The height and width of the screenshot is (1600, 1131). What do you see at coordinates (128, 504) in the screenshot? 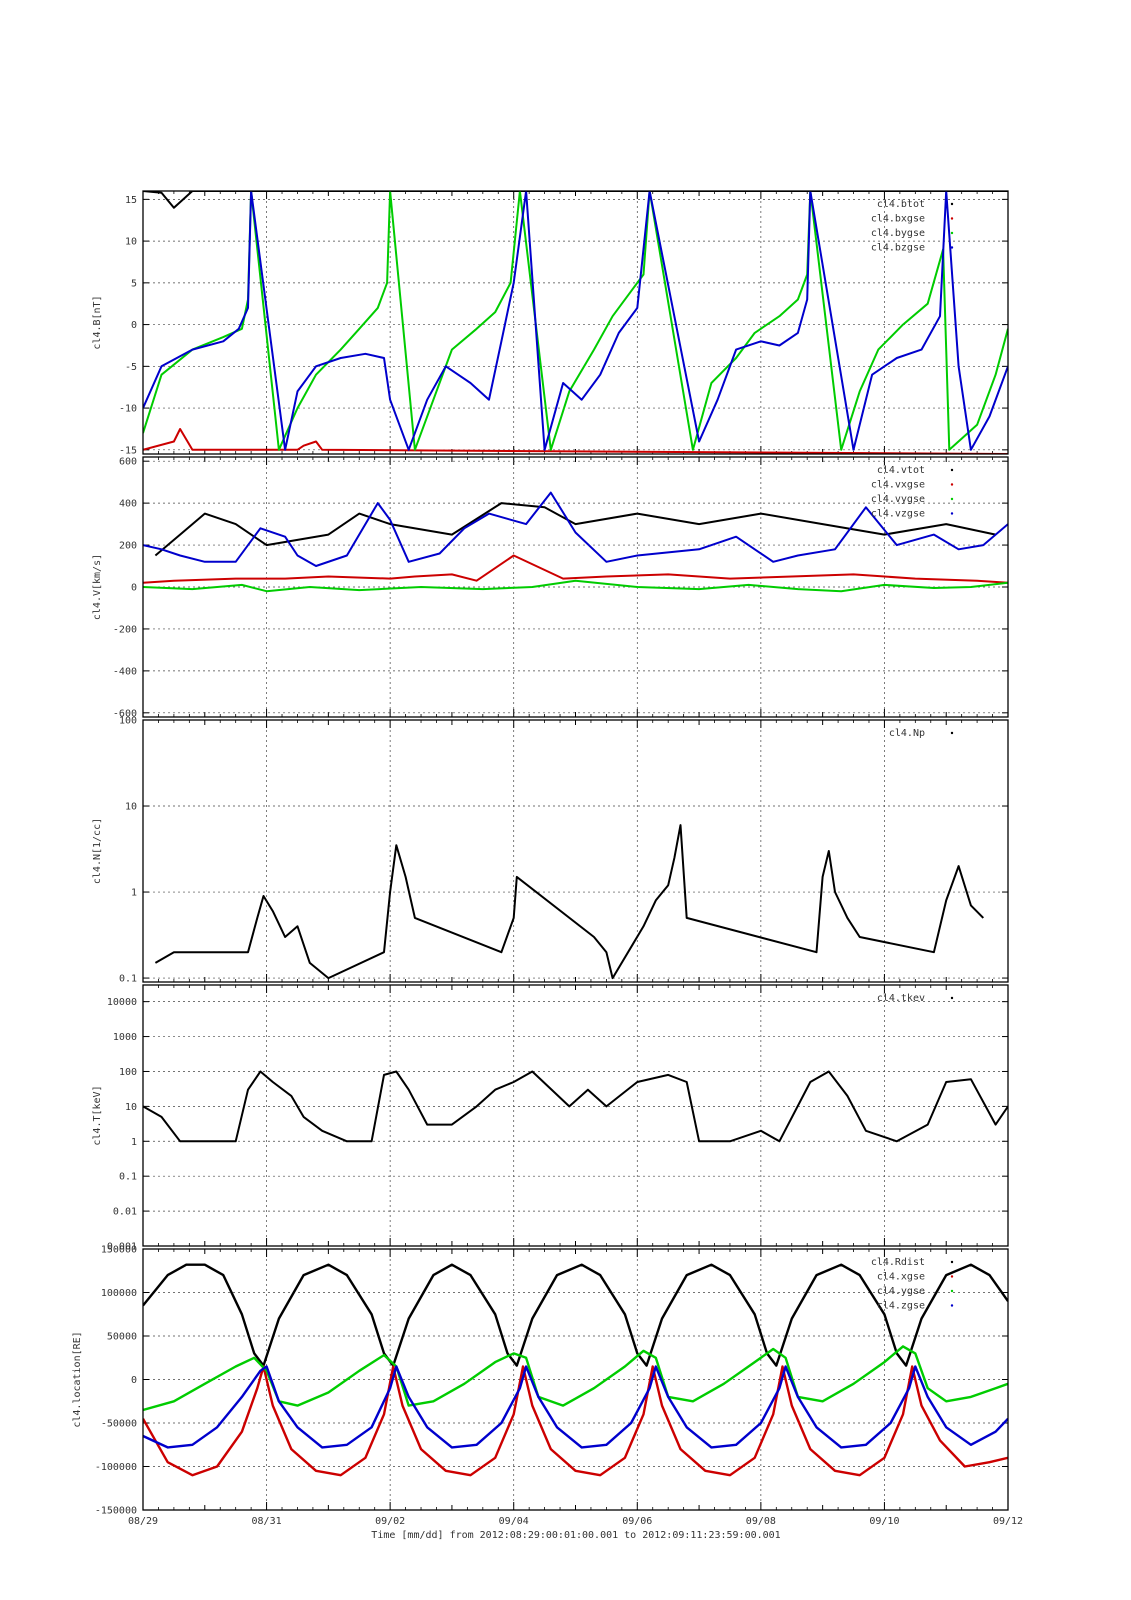
I see `y-tick-label: 400` at bounding box center [128, 504].